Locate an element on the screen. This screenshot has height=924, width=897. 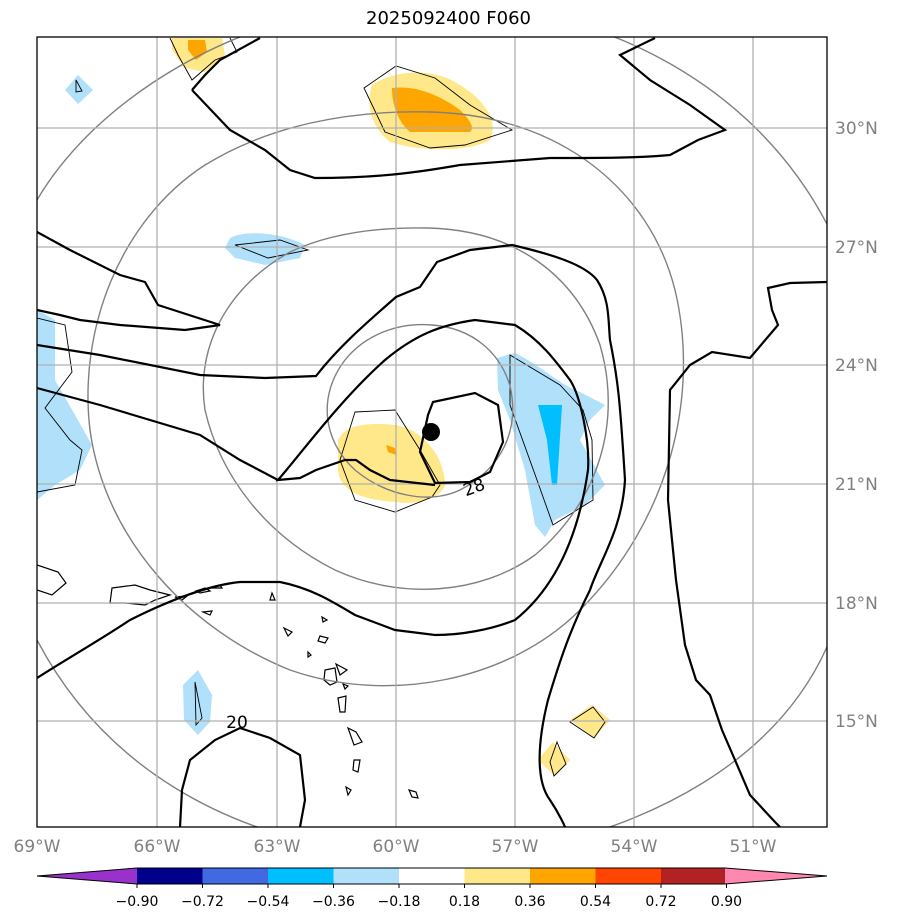
colorbar-extend-low is located at coordinates (87, 876).